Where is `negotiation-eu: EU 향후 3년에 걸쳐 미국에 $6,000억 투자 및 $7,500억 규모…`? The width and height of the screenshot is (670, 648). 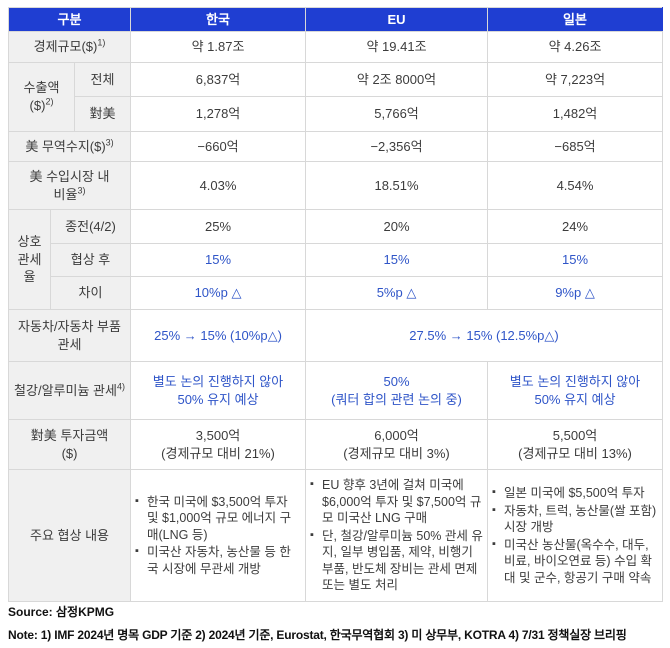 negotiation-eu: EU 향후 3년에 걸쳐 미국에 $6,000억 투자 및 $7,500억 규모… is located at coordinates (397, 535).